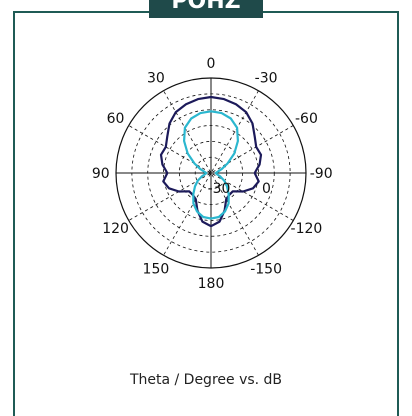  I want to click on angle-label-150: -150, so click(266, 269).